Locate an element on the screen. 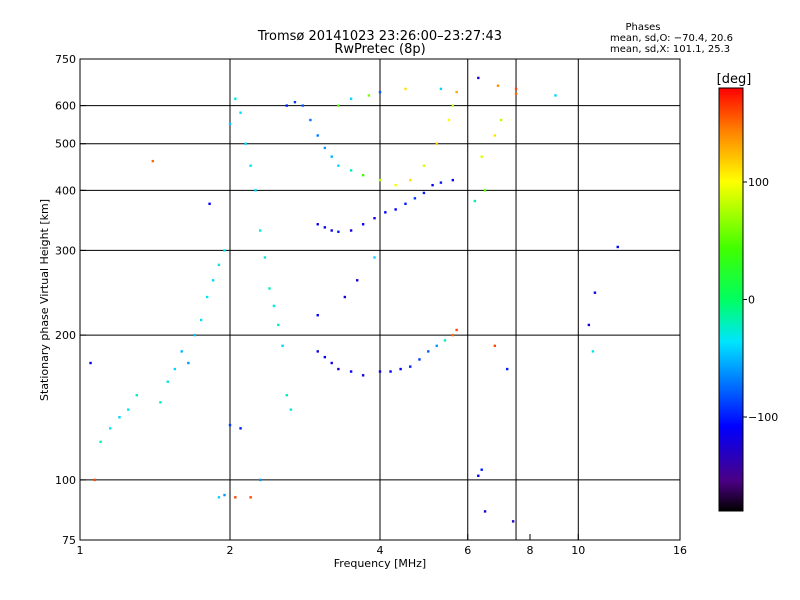  x-tick-label-0: 1 is located at coordinates (80, 550).